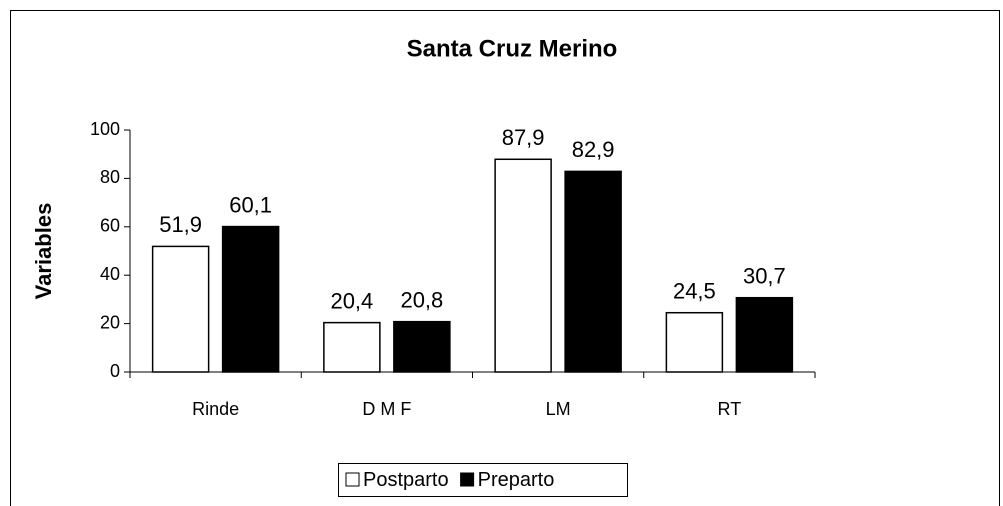  What do you see at coordinates (110, 322) in the screenshot?
I see `y-tick-label: 20` at bounding box center [110, 322].